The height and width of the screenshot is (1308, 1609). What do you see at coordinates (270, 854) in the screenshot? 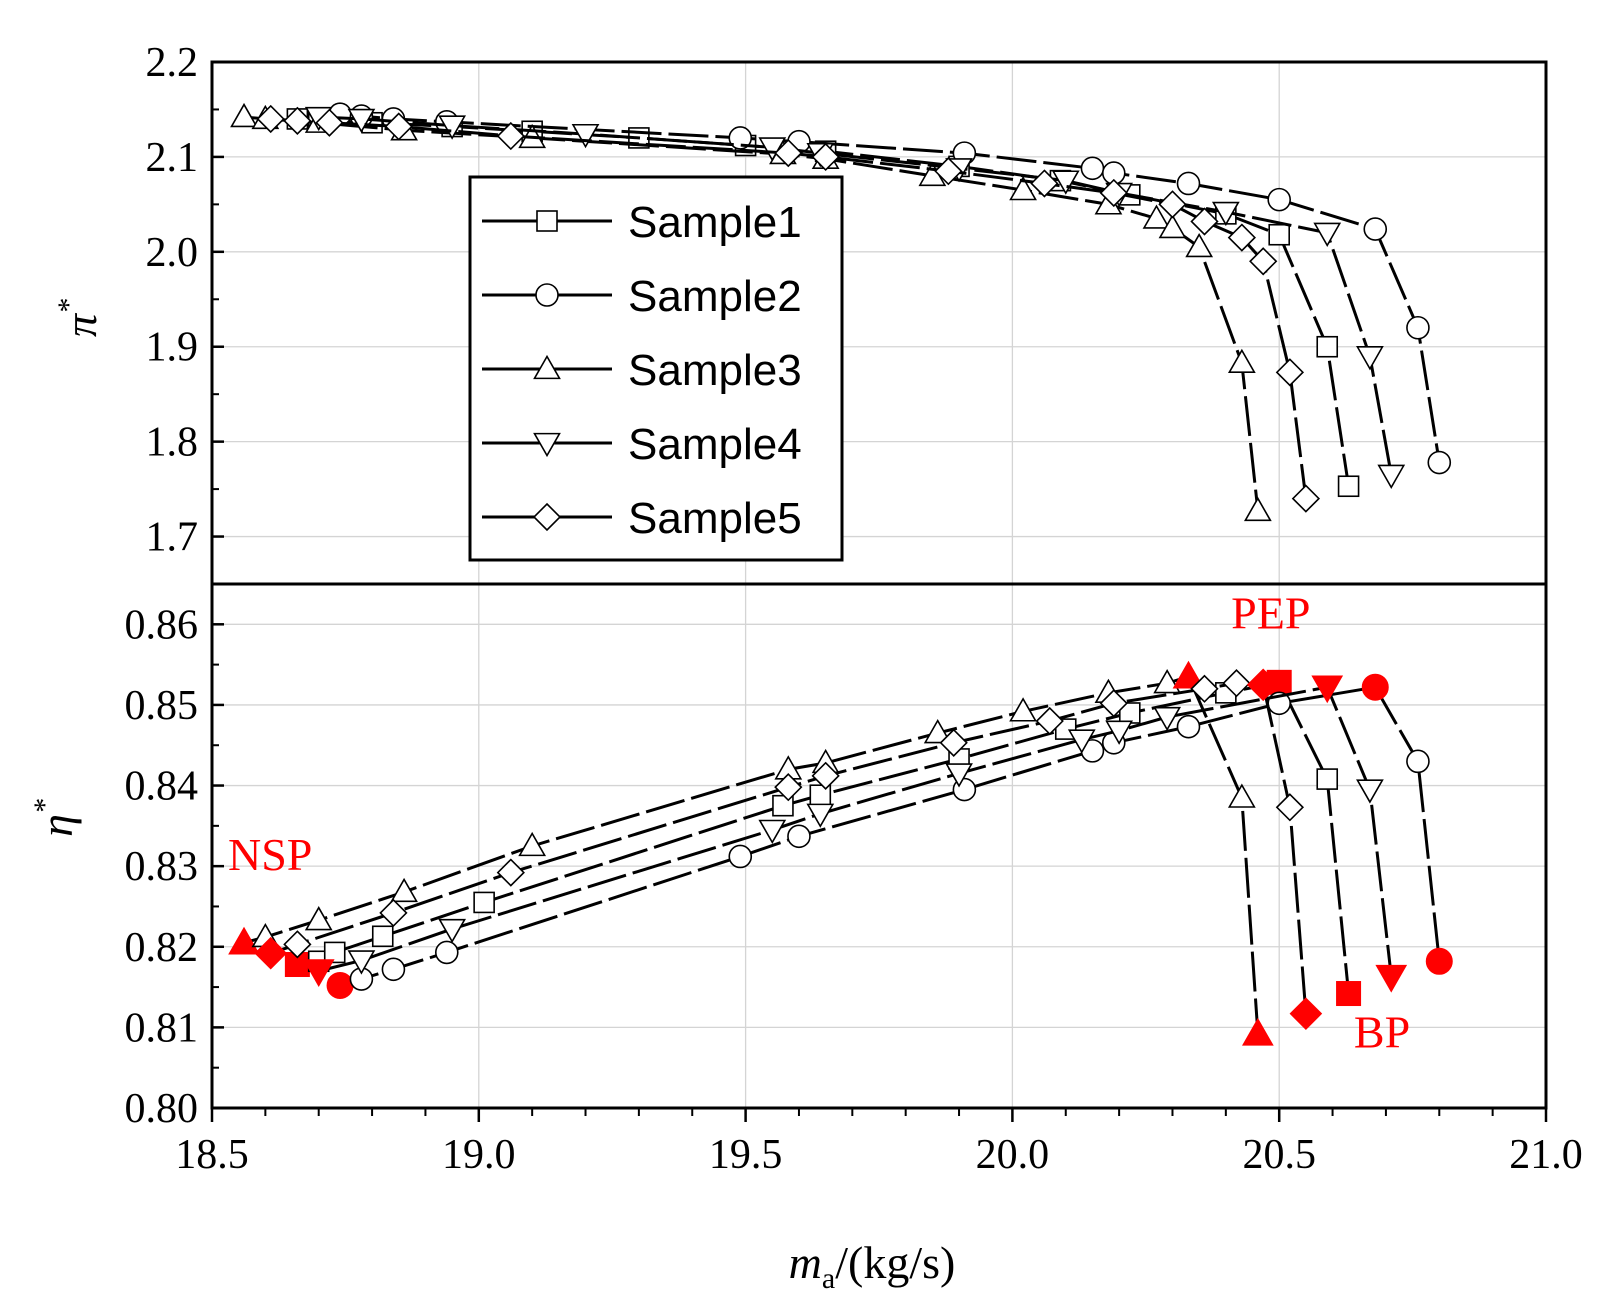
I see `annotation-nsp: NSP` at bounding box center [270, 854].